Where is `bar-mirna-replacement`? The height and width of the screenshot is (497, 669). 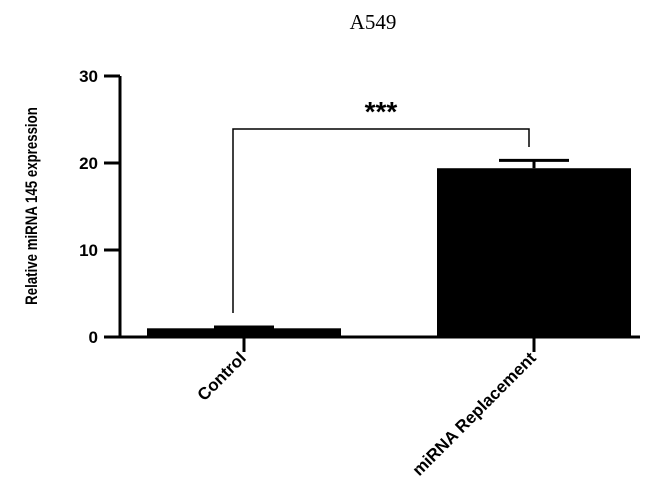 bar-mirna-replacement is located at coordinates (534, 252).